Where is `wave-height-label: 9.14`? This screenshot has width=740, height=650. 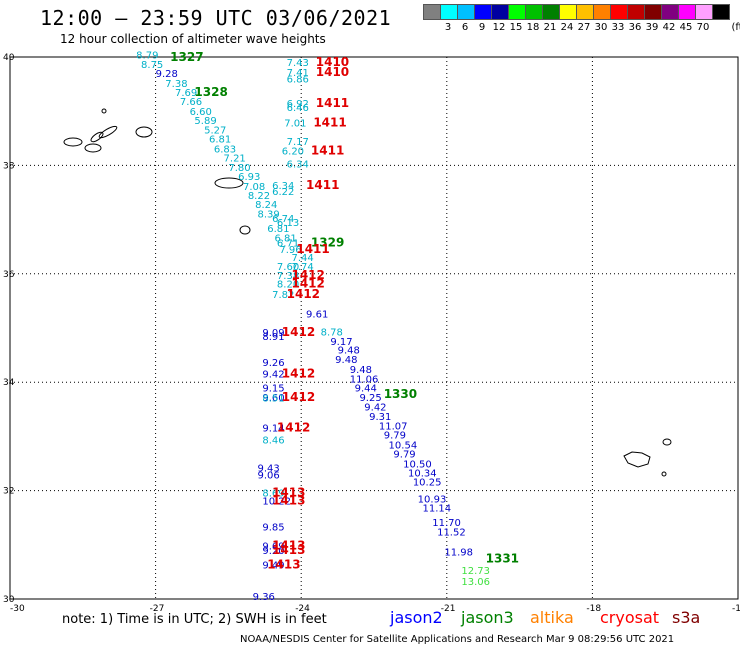
wave-height-label: 9.14 is located at coordinates (273, 429).